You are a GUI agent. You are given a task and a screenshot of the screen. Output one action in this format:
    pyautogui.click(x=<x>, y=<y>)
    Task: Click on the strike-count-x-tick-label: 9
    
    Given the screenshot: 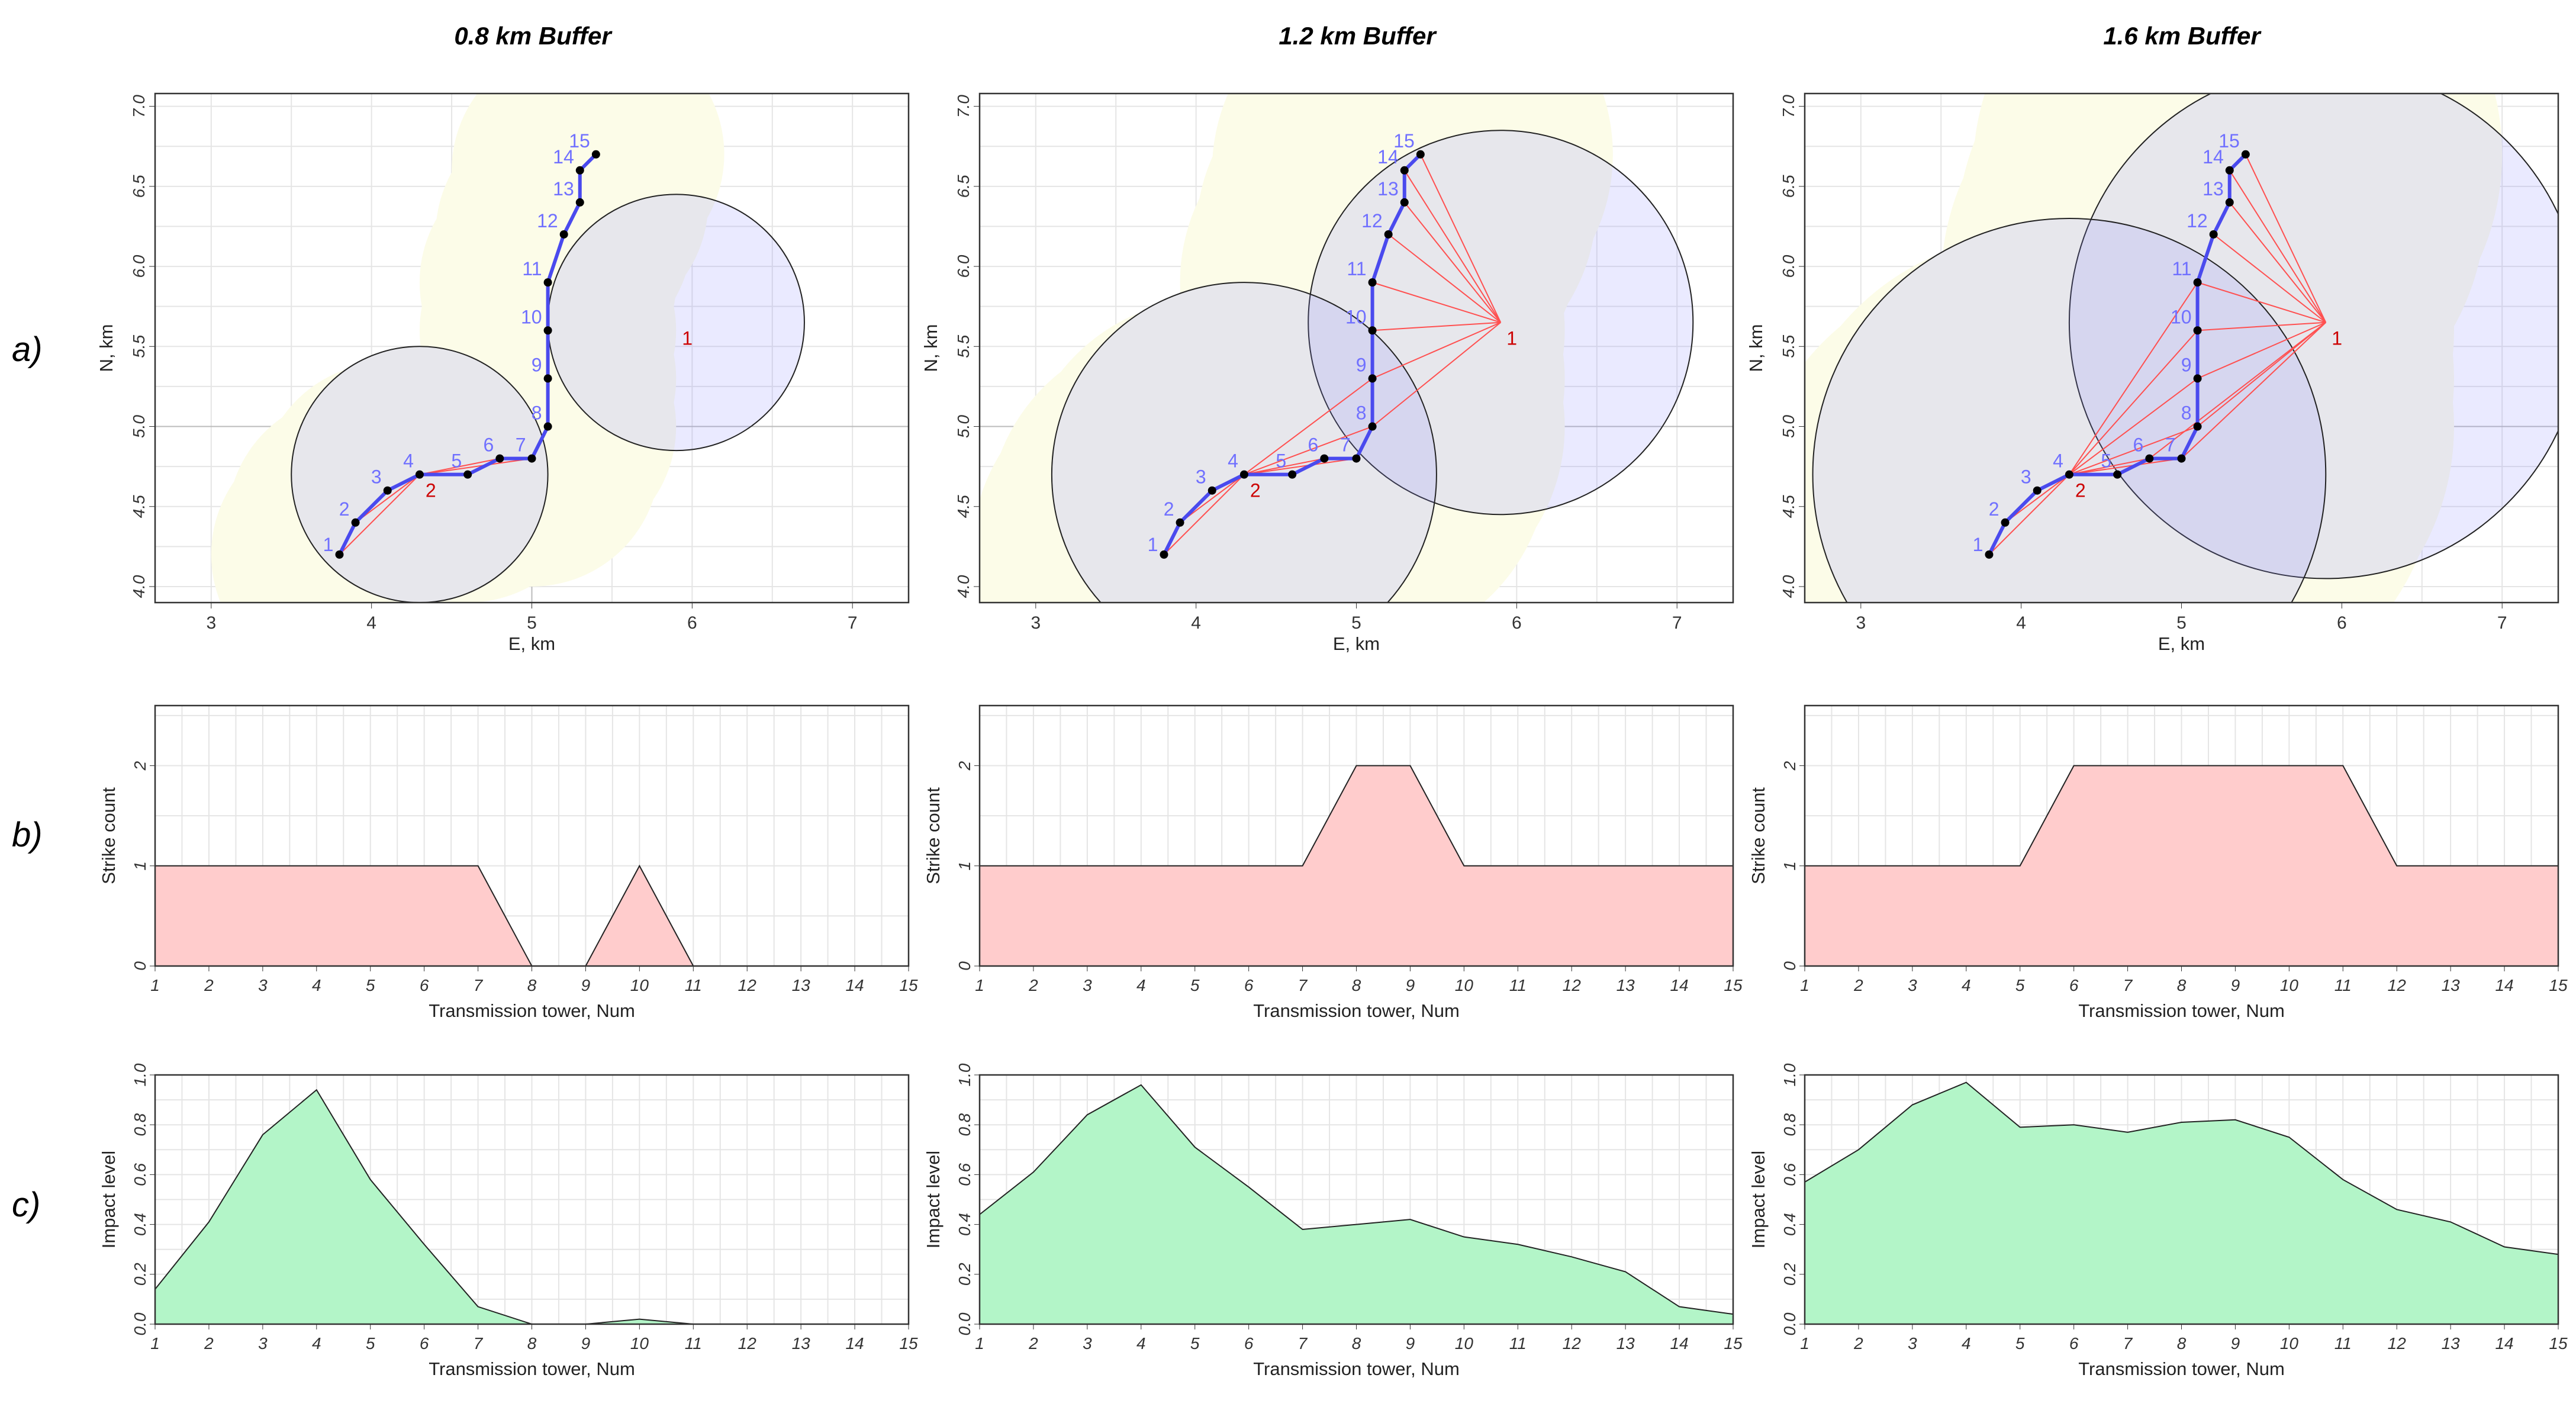 What is the action you would take?
    pyautogui.click(x=586, y=985)
    